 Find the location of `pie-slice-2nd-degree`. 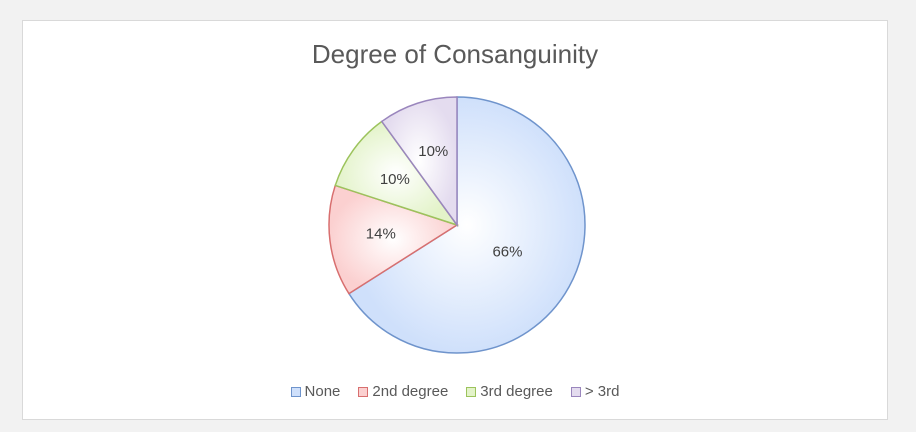

pie-slice-2nd-degree is located at coordinates (393, 239).